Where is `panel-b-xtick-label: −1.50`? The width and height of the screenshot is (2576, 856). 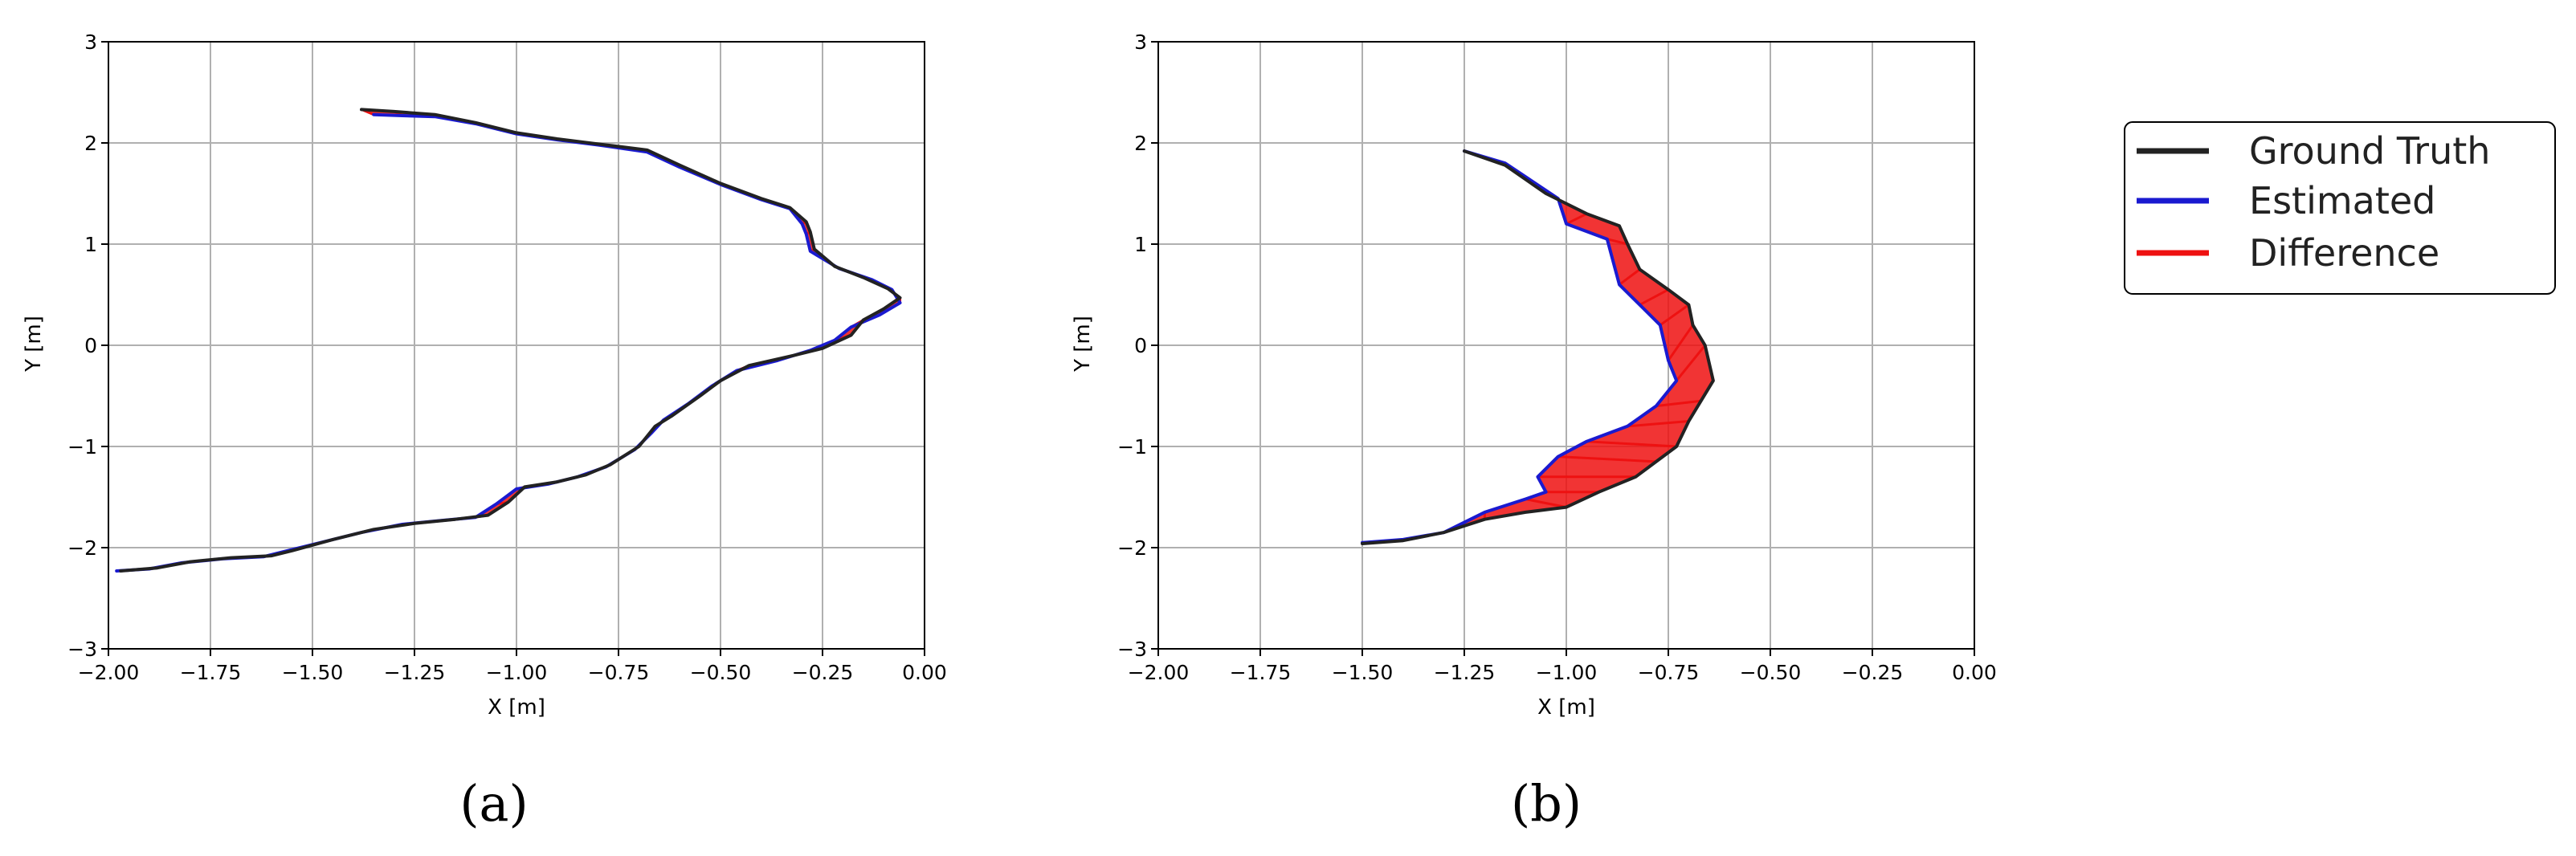
panel-b-xtick-label: −1.50 is located at coordinates (1363, 672).